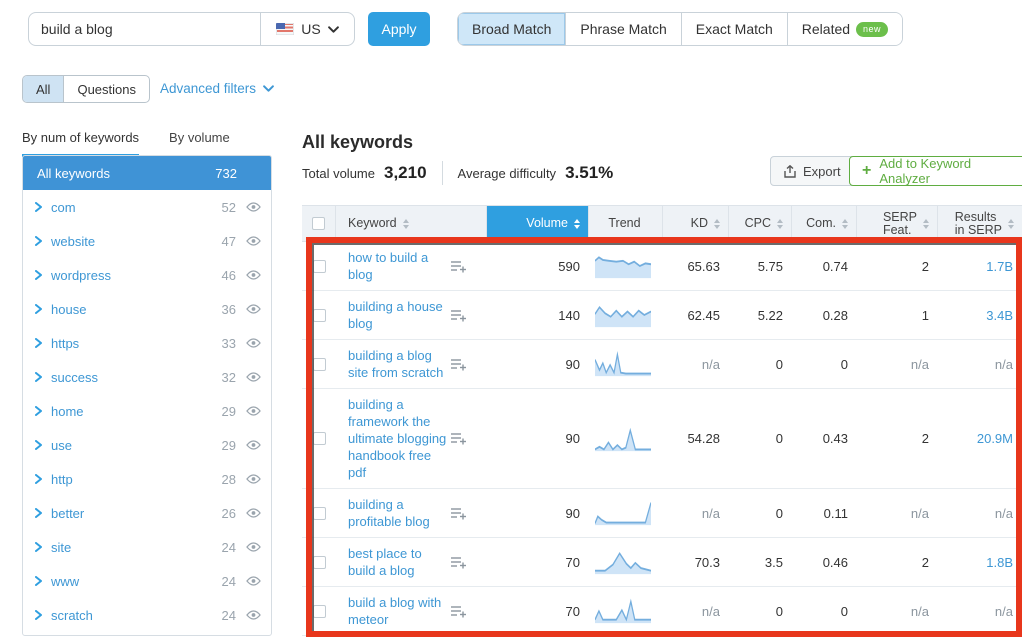 The width and height of the screenshot is (1022, 637). Describe the element at coordinates (228, 241) in the screenshot. I see `group-count: 47` at that location.